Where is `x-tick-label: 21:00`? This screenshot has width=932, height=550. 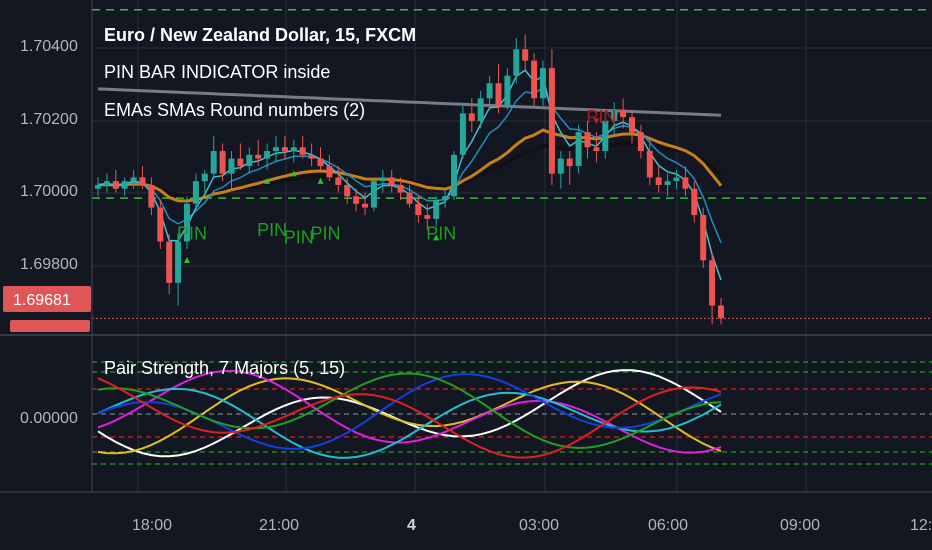
x-tick-label: 21:00 is located at coordinates (279, 525).